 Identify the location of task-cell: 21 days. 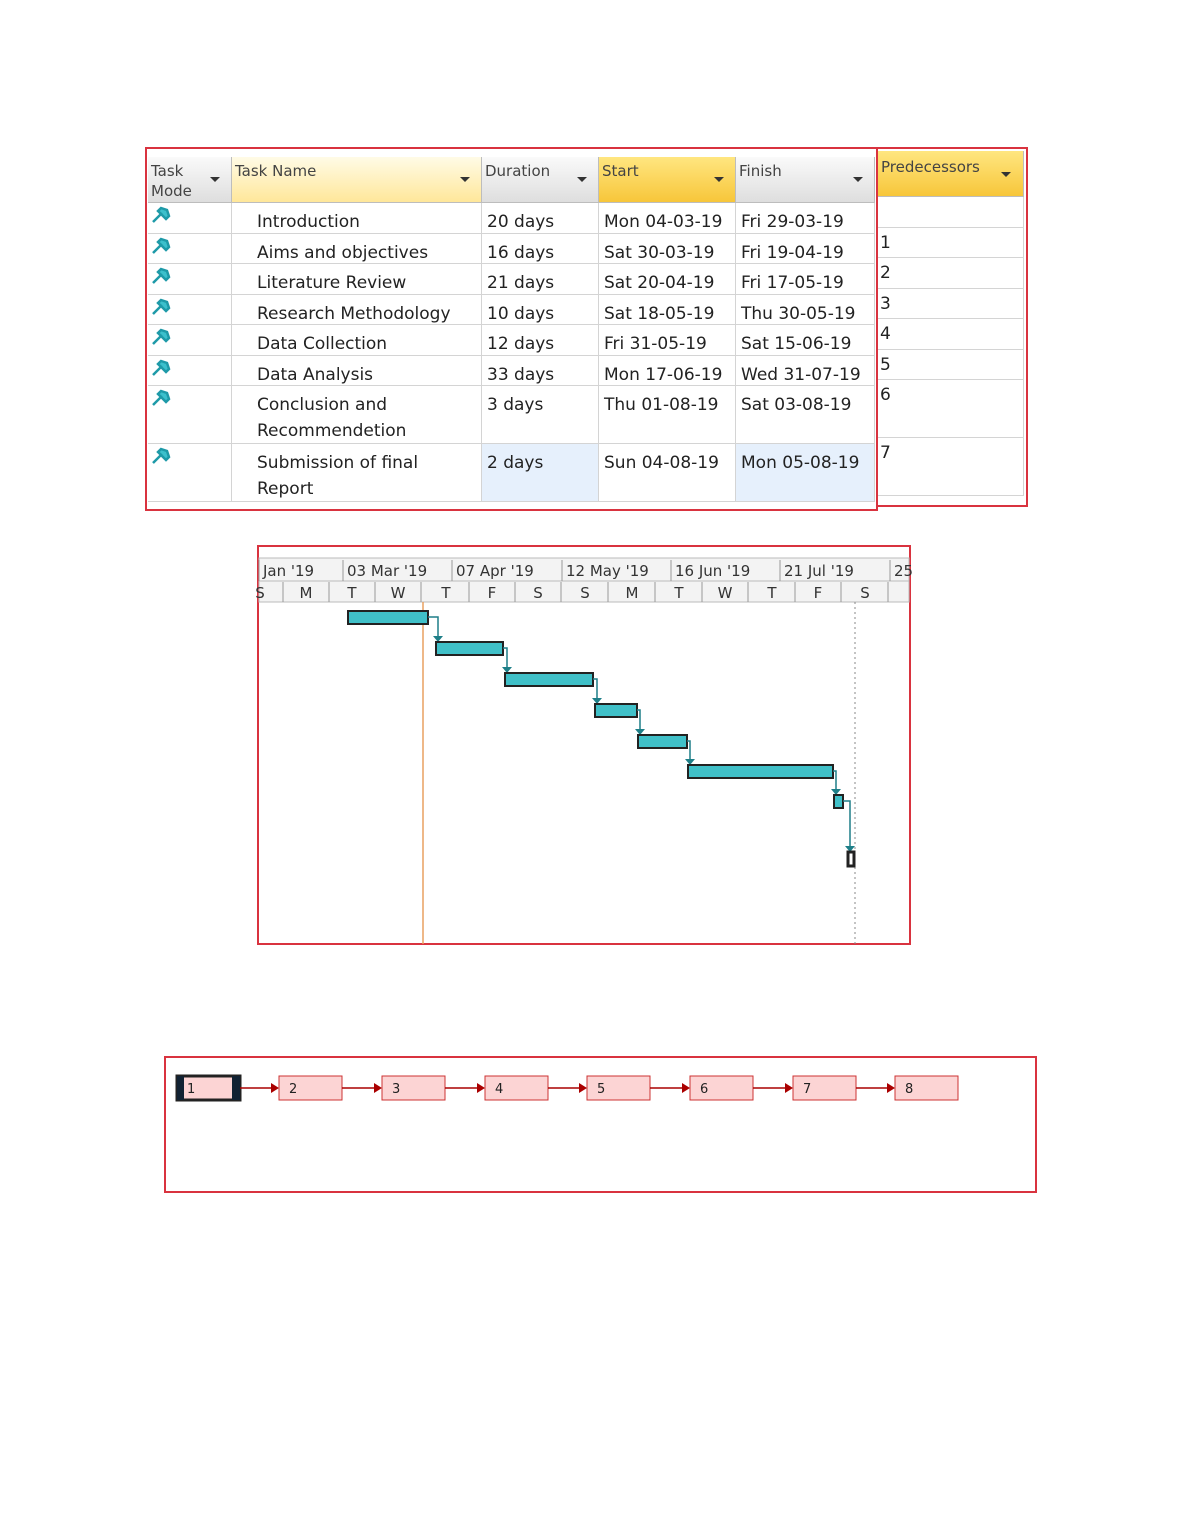
(540, 279).